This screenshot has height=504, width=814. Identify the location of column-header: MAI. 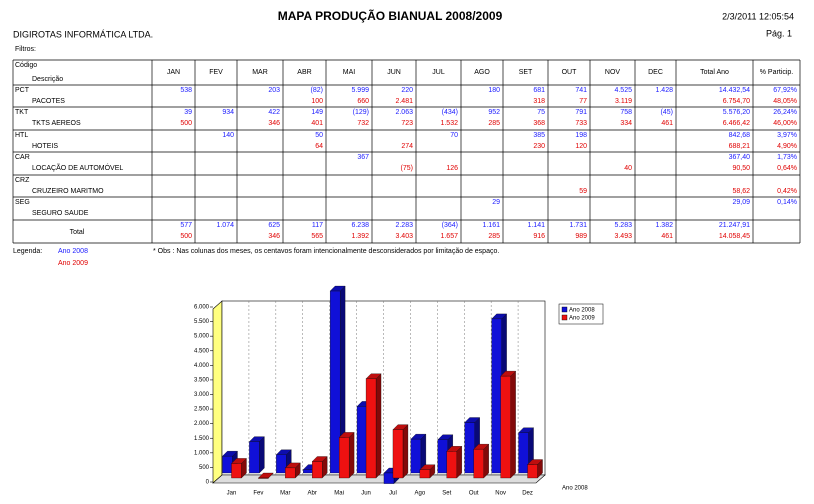
(349, 72).